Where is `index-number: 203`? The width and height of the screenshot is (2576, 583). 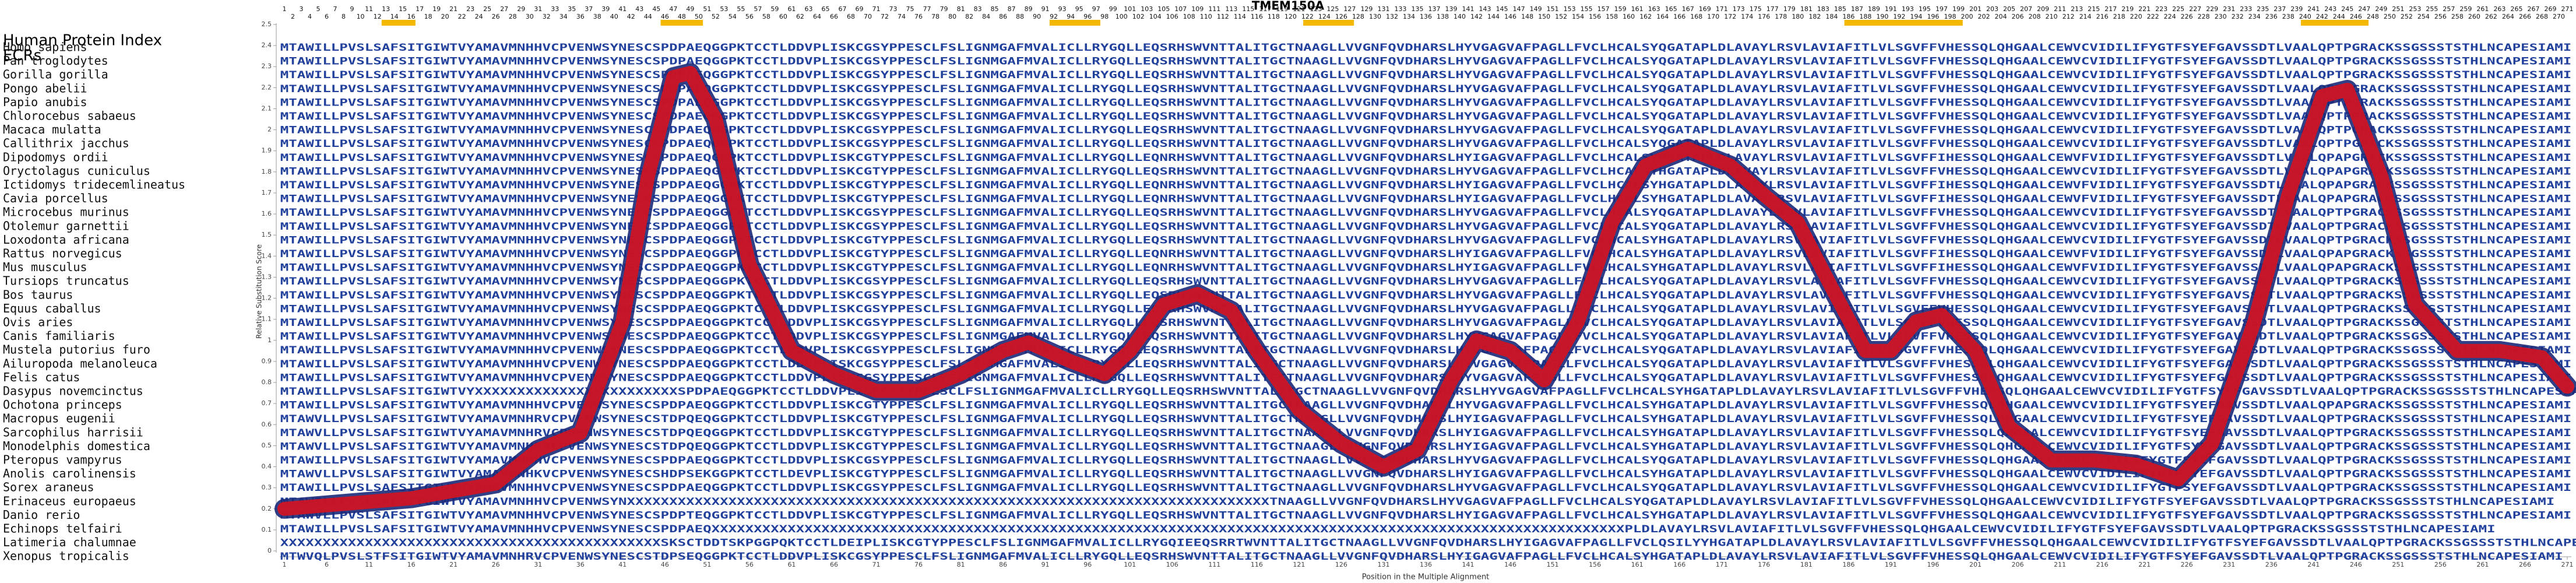 index-number: 203 is located at coordinates (1992, 9).